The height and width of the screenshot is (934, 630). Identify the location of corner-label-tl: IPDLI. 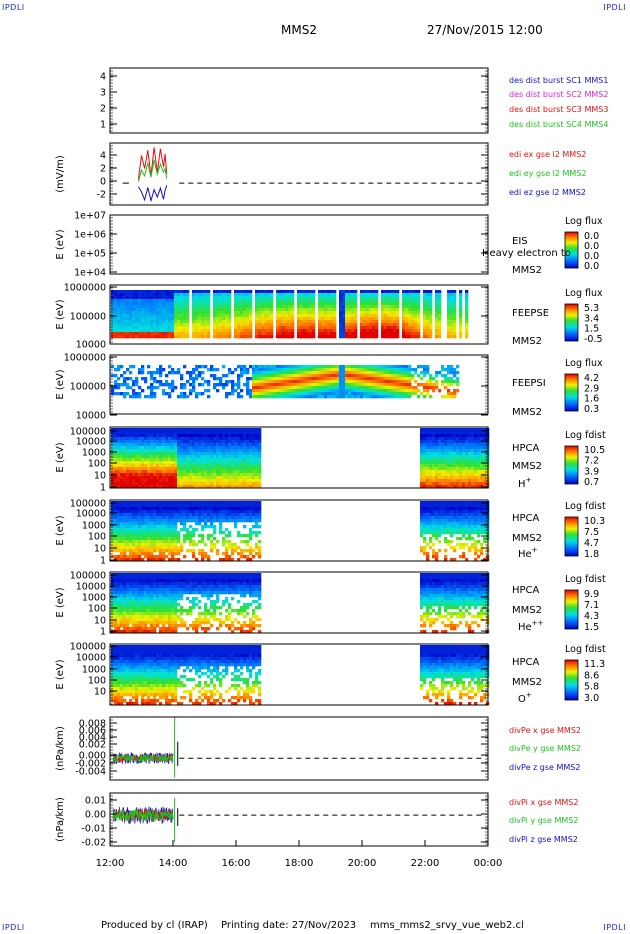
(13, 7).